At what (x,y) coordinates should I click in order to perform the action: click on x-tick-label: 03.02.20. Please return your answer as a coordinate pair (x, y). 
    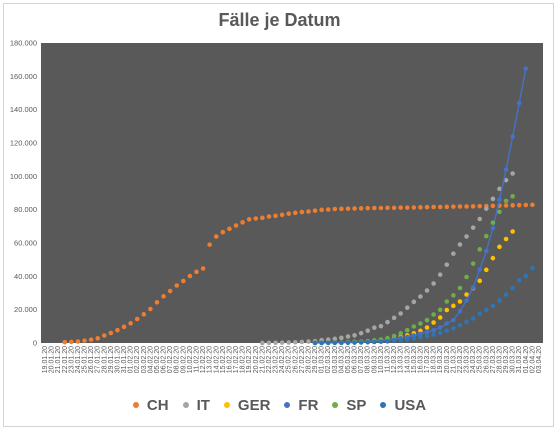
    Looking at the image, I should click on (144, 359).